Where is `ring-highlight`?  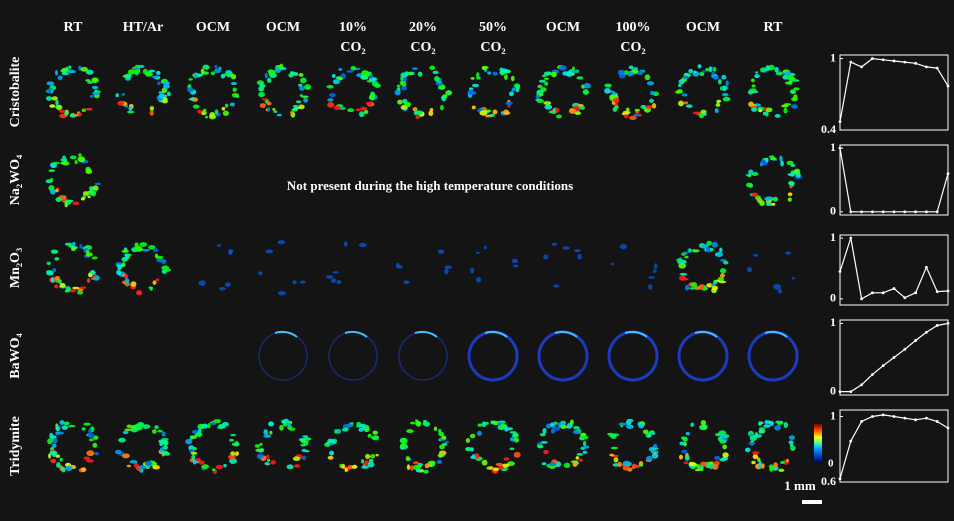 ring-highlight is located at coordinates (356, 334).